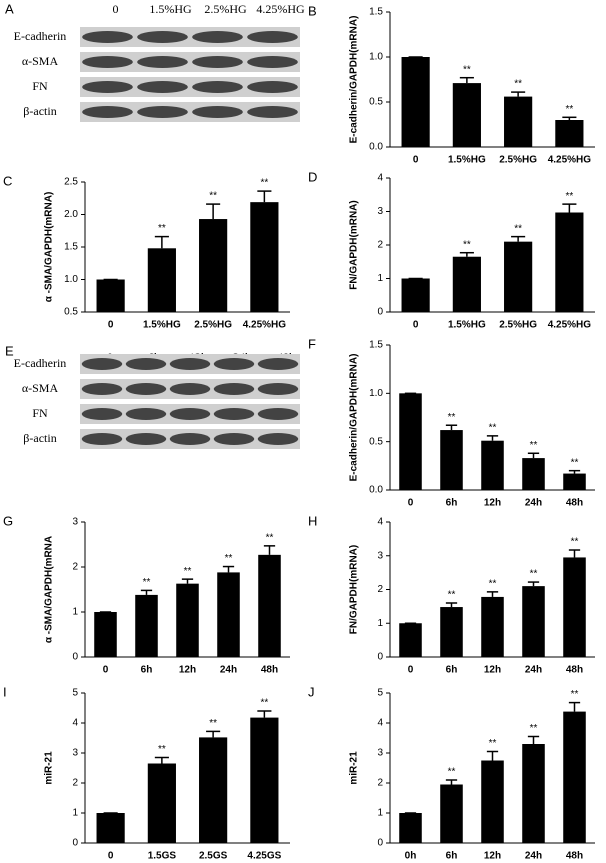 Image resolution: width=606 pixels, height=863 pixels. What do you see at coordinates (354, 418) in the screenshot?
I see `y-axis-label: E-cadherin/GAPDH(mRNA)` at bounding box center [354, 418].